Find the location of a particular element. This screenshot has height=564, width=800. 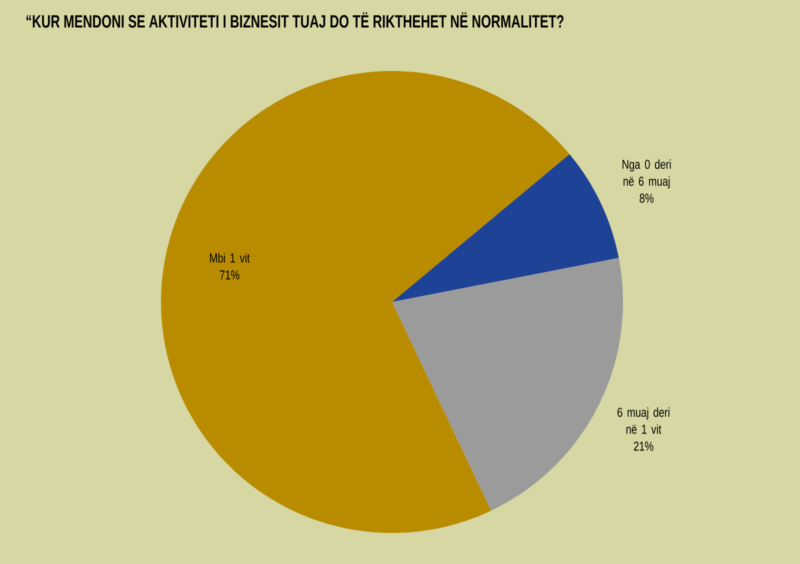

slice-label: Nga 0 deri në 6 muaj is located at coordinates (646, 173).